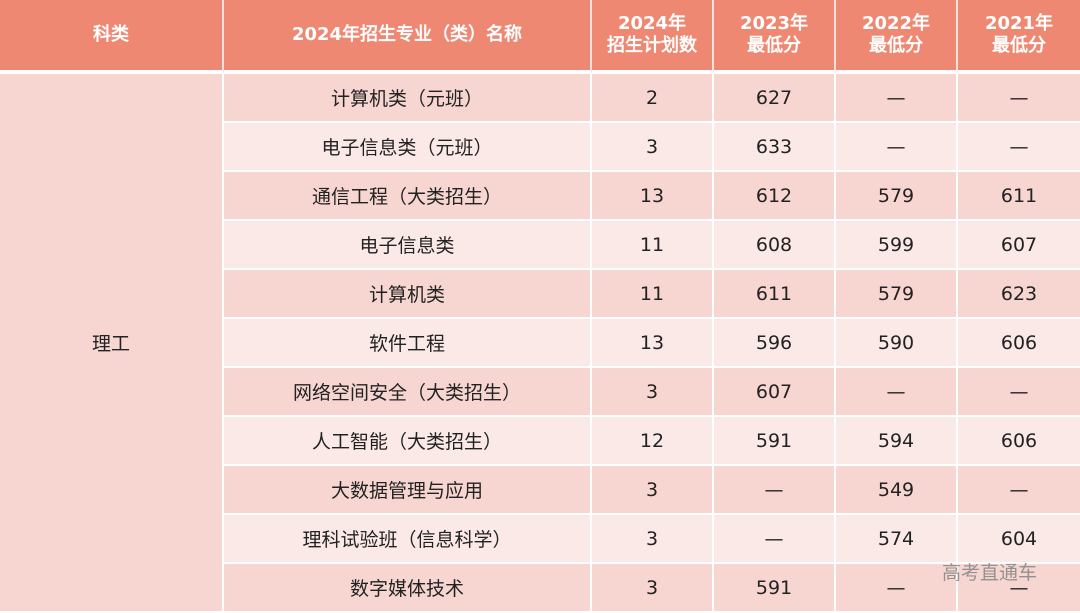  Describe the element at coordinates (1019, 23) in the screenshot. I see `header-text: 2021年` at that location.